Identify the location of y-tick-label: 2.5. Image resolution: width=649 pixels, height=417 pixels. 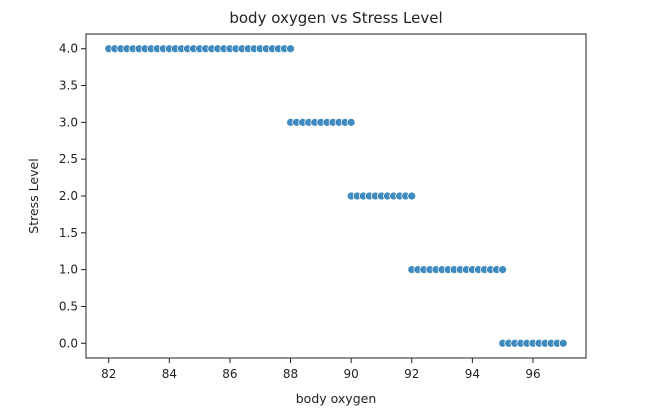
(68, 159).